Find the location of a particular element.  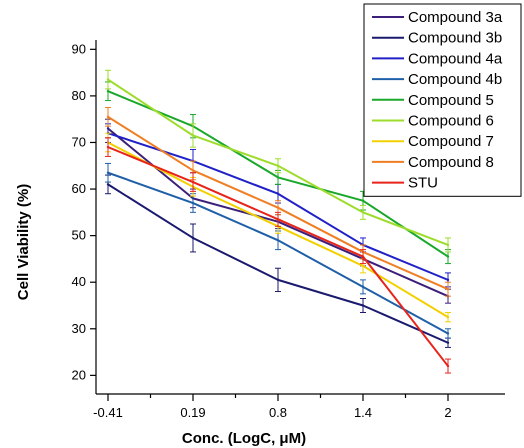

x-tick-label: 1.4 is located at coordinates (363, 412).